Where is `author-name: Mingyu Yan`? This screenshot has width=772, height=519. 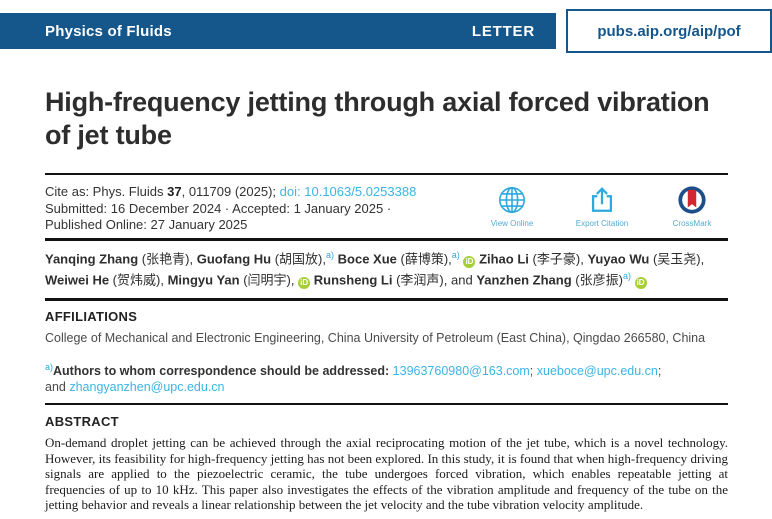
author-name: Mingyu Yan is located at coordinates (203, 280).